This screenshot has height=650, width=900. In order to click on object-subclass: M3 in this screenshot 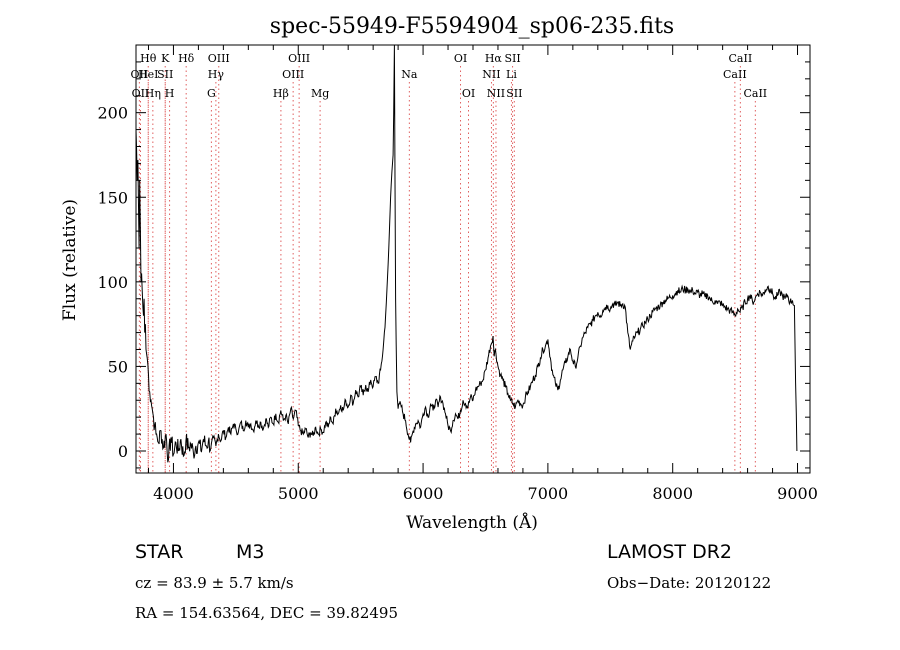, I will do `click(250, 552)`.